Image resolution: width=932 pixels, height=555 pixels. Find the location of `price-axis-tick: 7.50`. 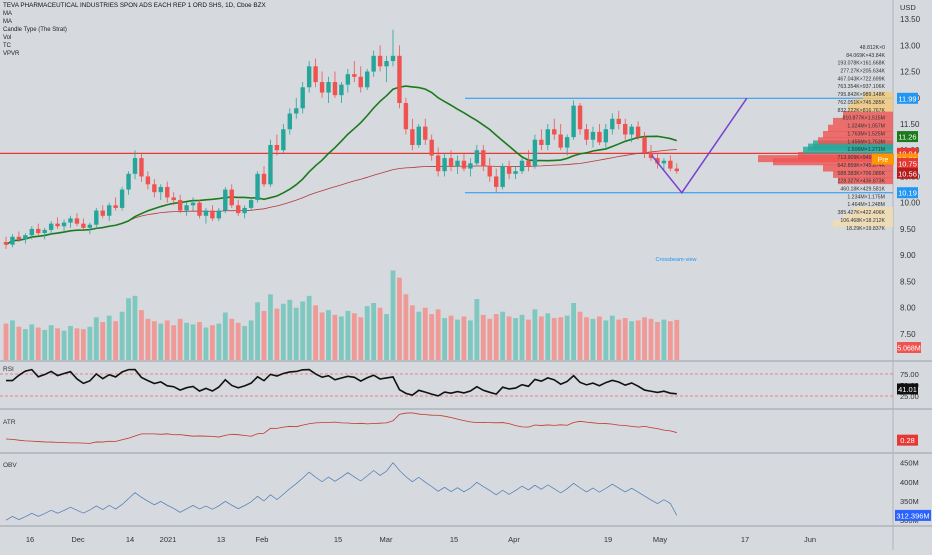

price-axis-tick: 7.50 is located at coordinates (908, 334).